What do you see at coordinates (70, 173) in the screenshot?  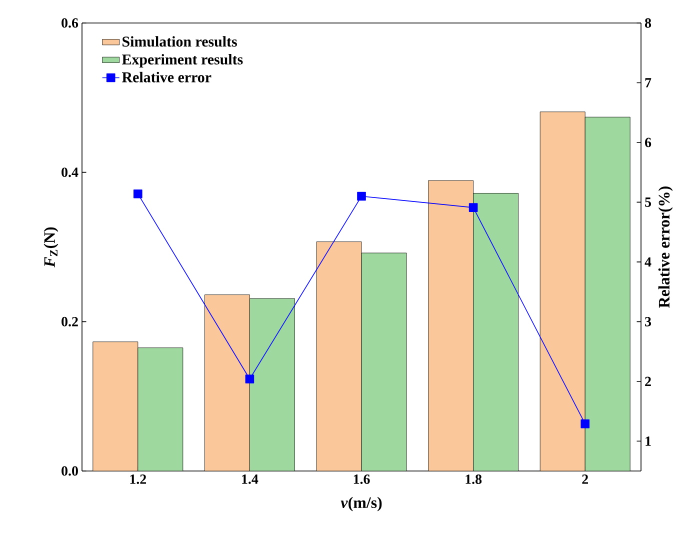 I see `y-tick-label: 0.4` at bounding box center [70, 173].